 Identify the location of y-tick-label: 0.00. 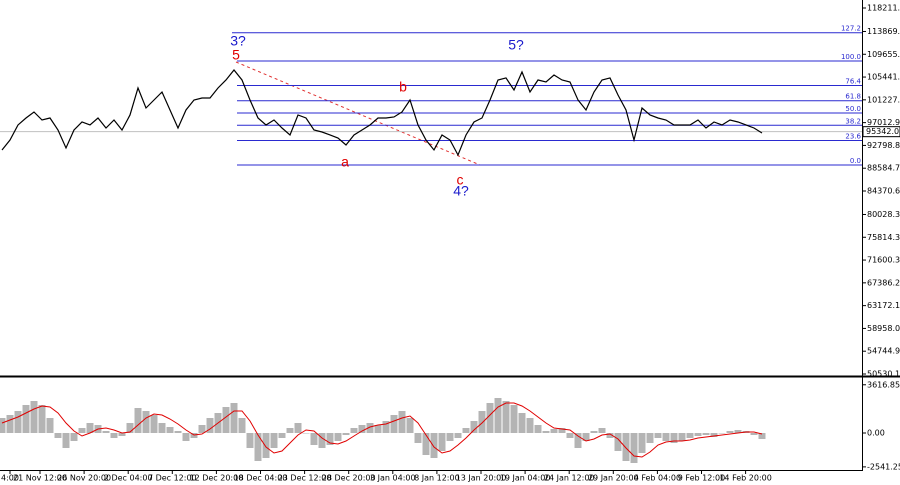
(876, 433).